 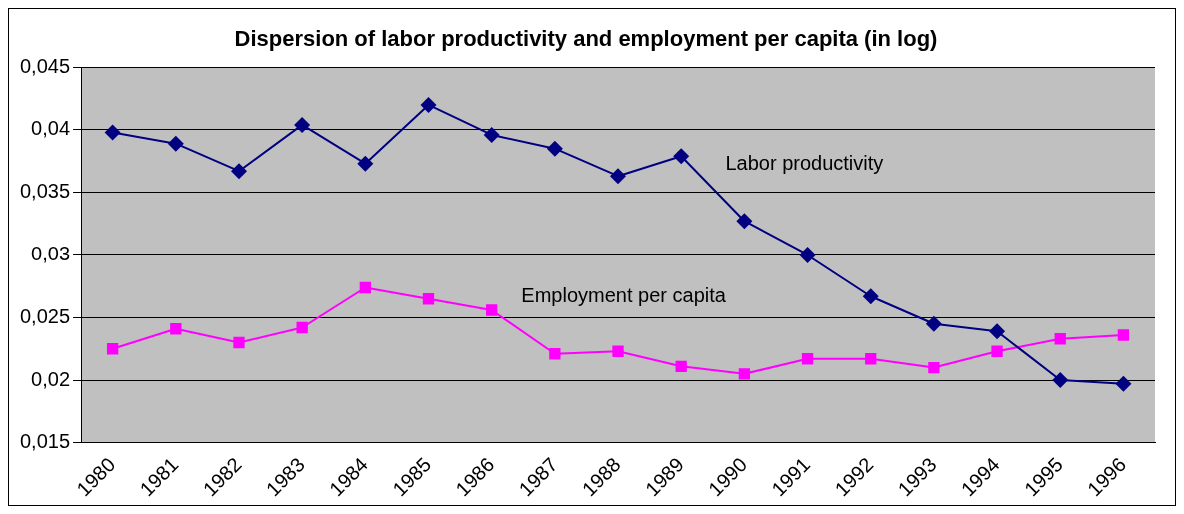 What do you see at coordinates (45, 65) in the screenshot?
I see `y-tick-label: 0,045` at bounding box center [45, 65].